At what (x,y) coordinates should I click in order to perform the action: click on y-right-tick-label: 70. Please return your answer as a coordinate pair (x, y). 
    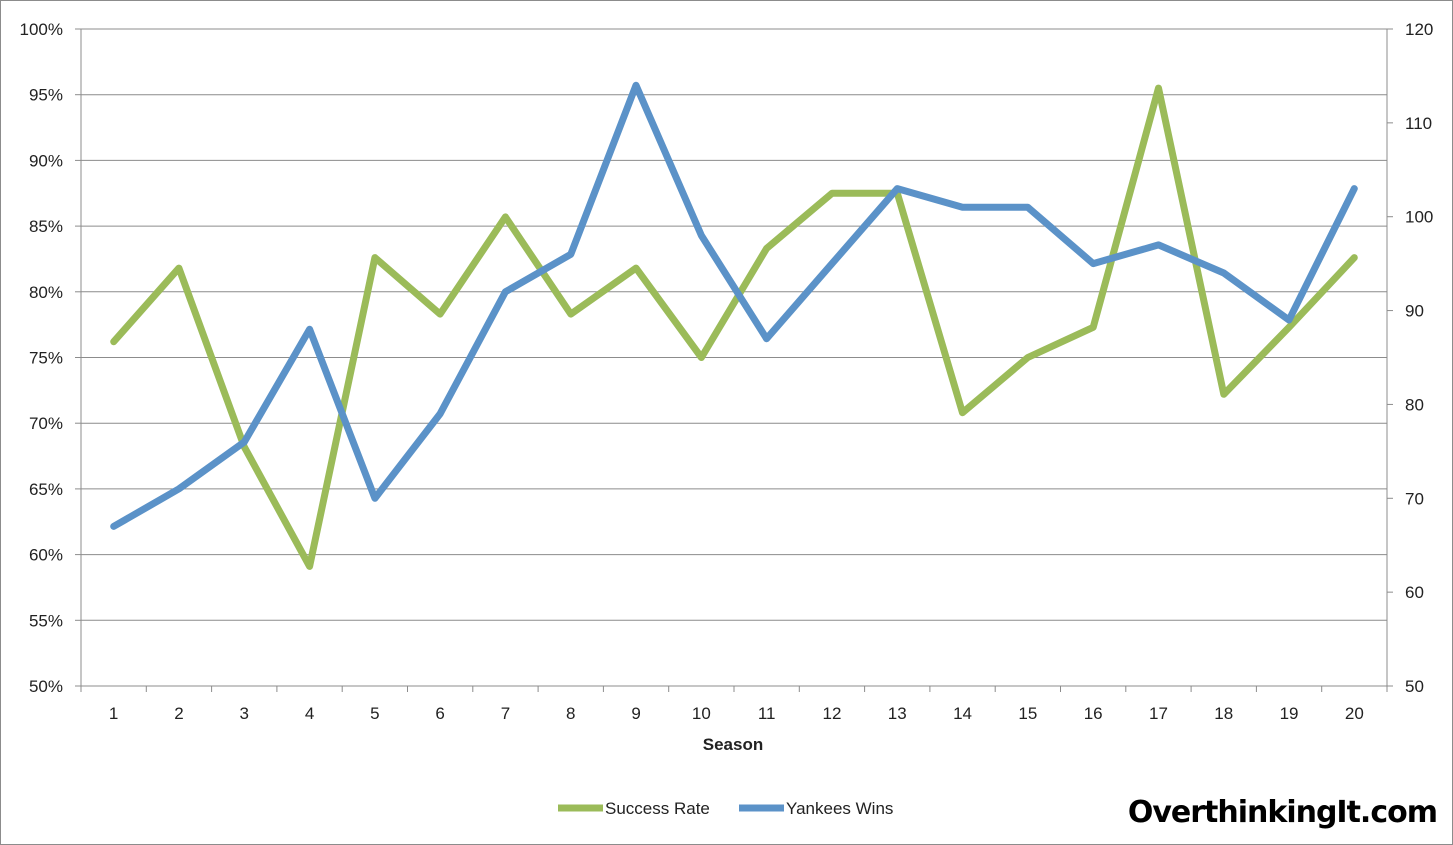
    Looking at the image, I should click on (1414, 498).